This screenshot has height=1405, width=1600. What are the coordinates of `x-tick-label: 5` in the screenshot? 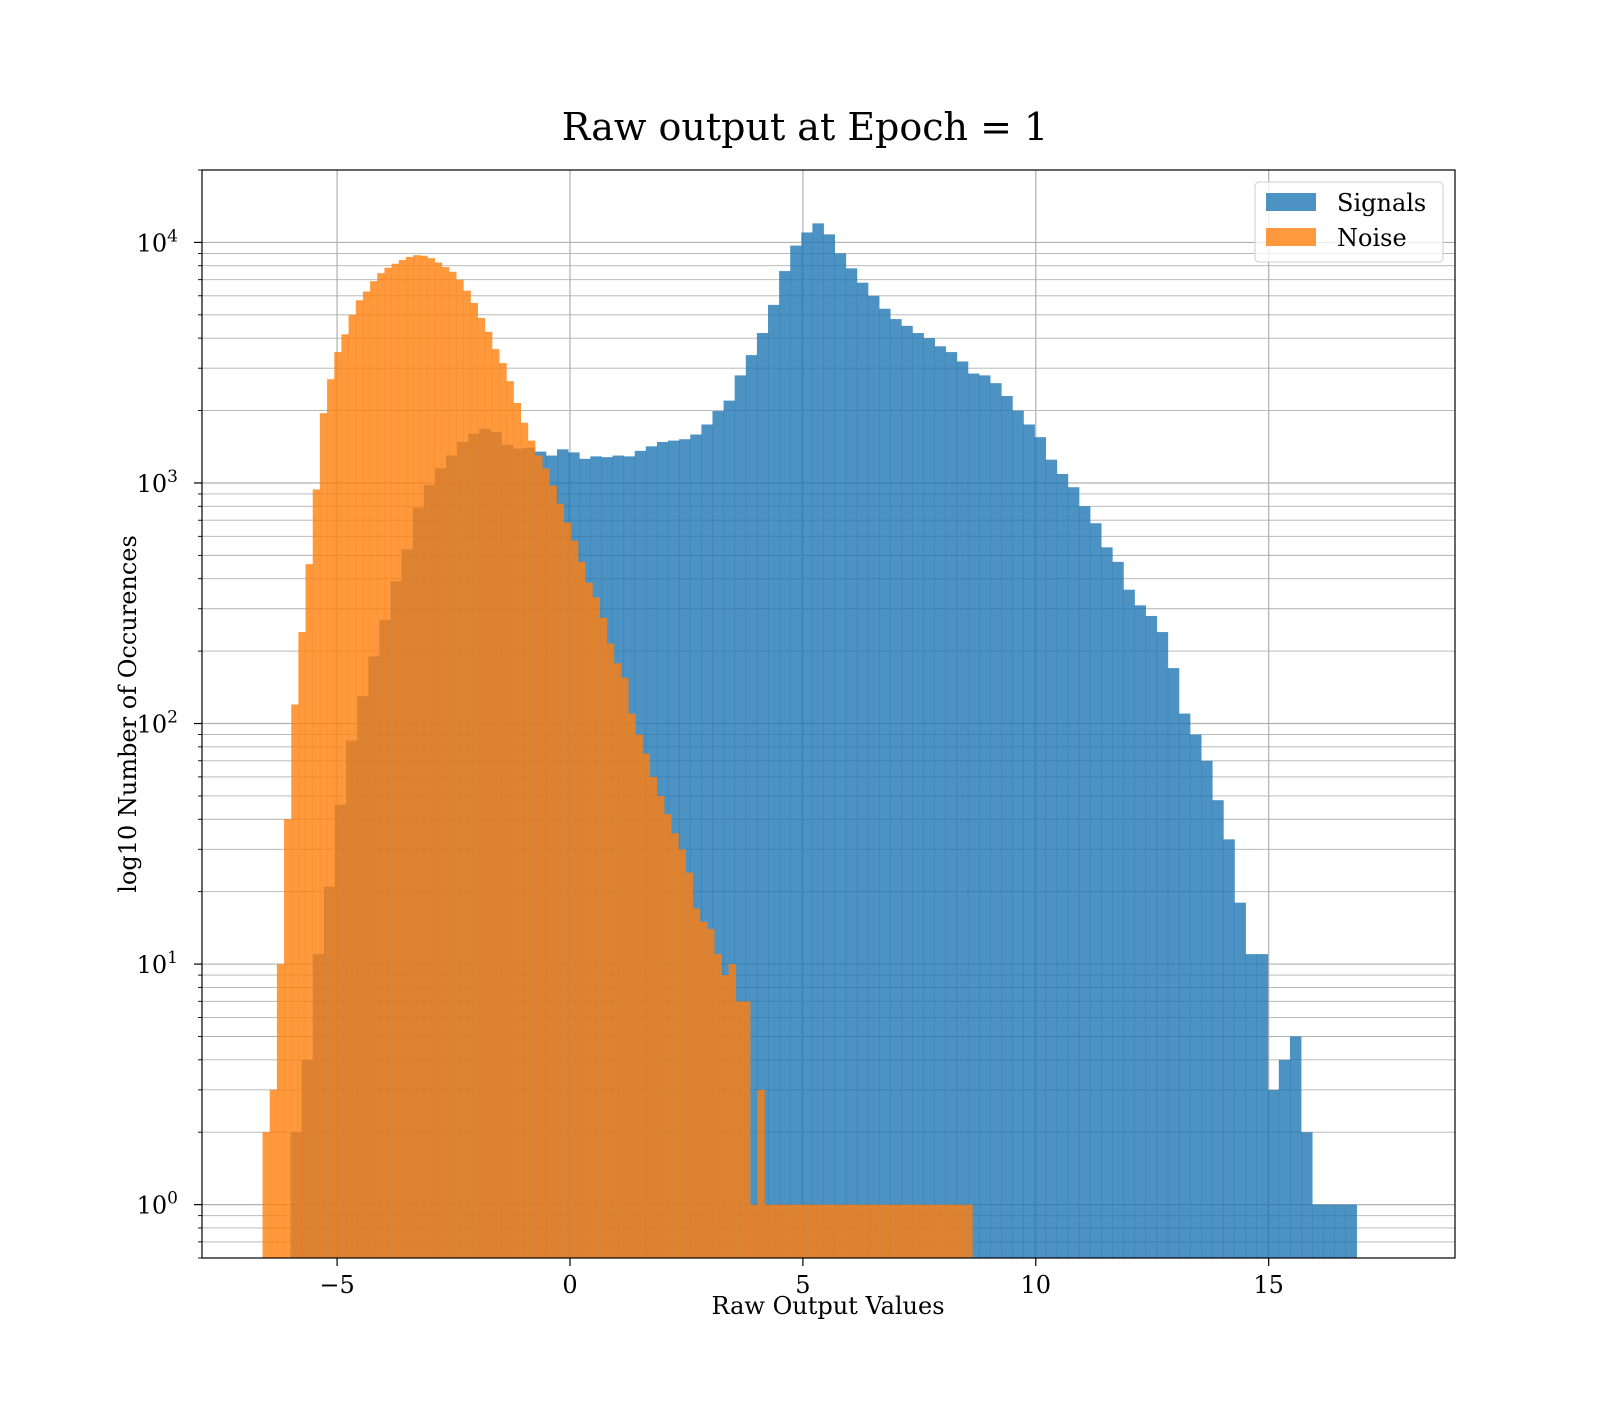 It's located at (802, 1285).